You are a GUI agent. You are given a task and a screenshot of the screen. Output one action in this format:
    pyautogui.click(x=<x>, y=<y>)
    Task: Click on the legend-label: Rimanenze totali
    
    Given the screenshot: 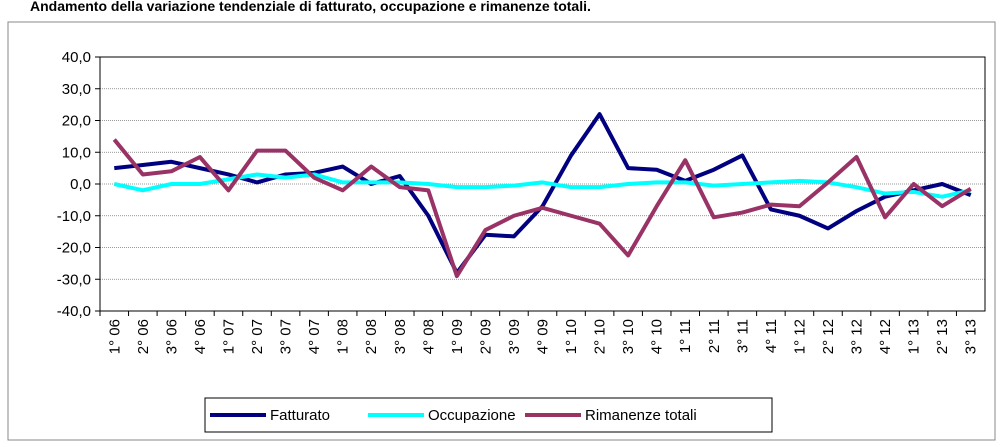 What is the action you would take?
    pyautogui.click(x=641, y=415)
    